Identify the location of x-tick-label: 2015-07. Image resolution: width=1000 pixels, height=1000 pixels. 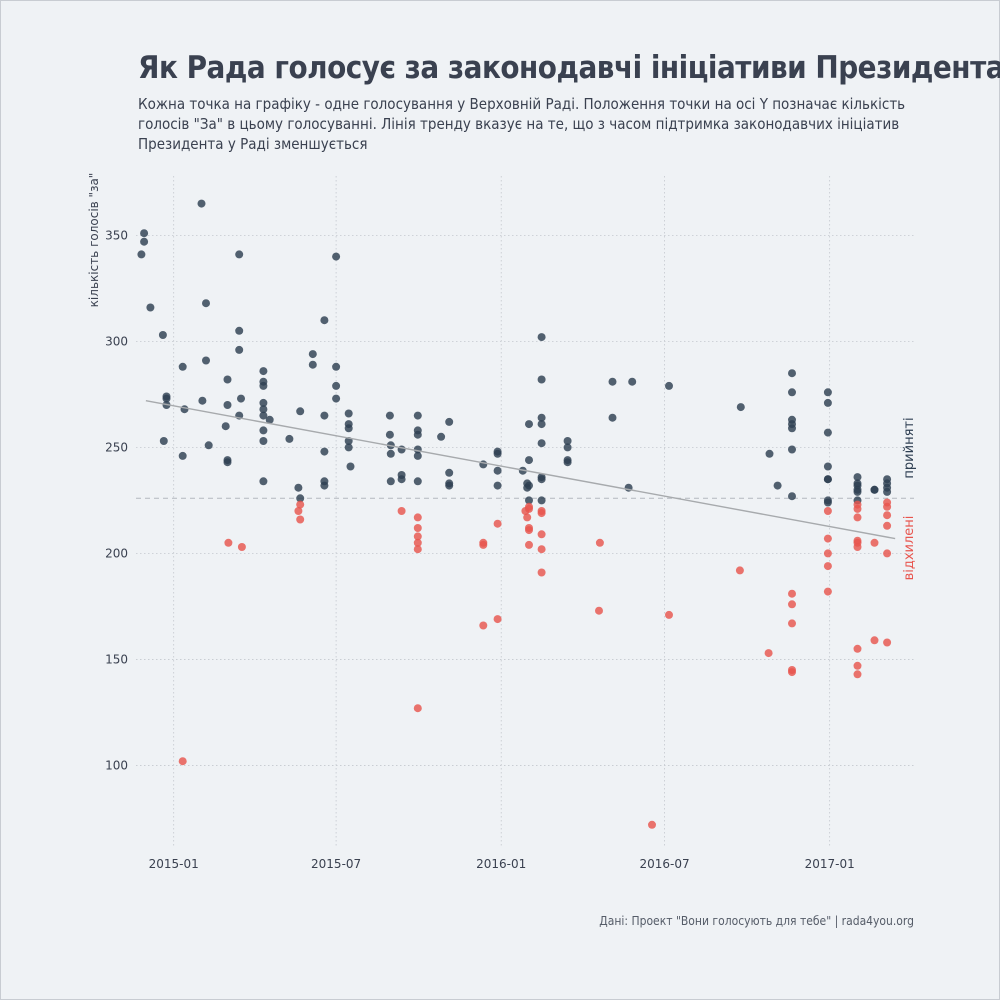
(336, 864).